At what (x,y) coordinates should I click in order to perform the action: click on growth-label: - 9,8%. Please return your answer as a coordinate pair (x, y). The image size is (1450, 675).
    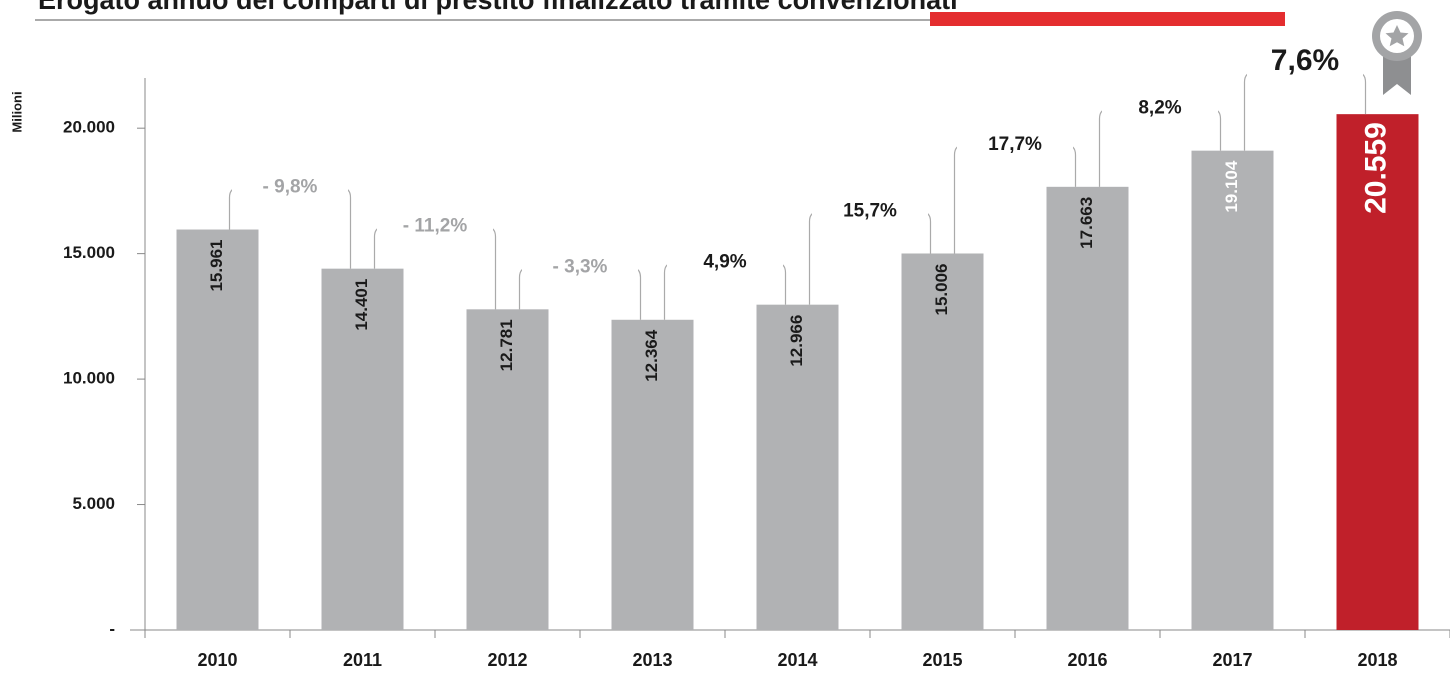
    Looking at the image, I should click on (290, 187).